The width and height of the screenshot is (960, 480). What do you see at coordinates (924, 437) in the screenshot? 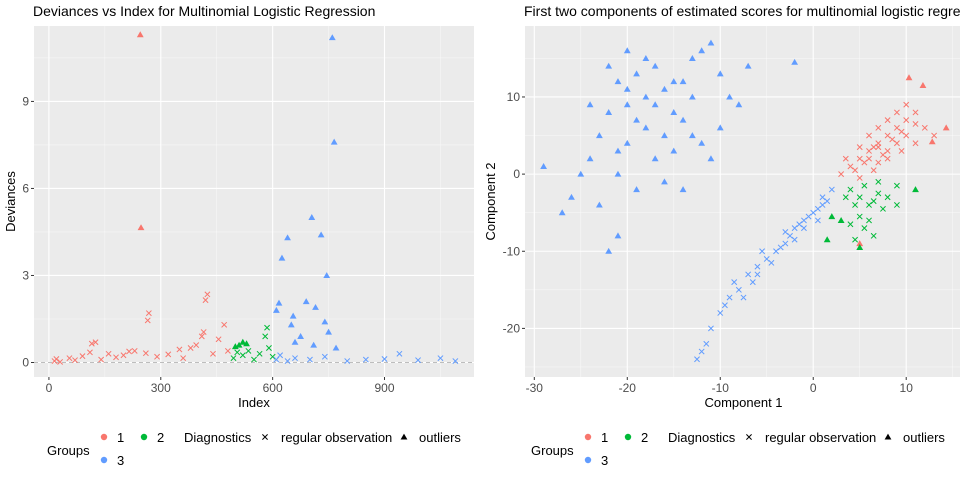
I see `legend-outlier-label: outliers` at bounding box center [924, 437].